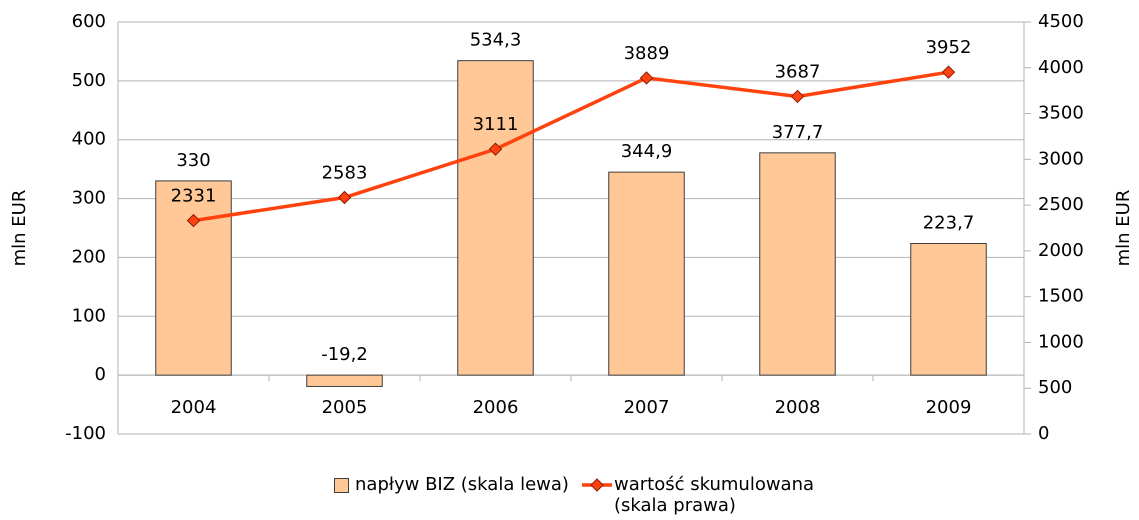 Image resolution: width=1139 pixels, height=520 pixels. I want to click on y2-tick-label: 0, so click(1043, 433).